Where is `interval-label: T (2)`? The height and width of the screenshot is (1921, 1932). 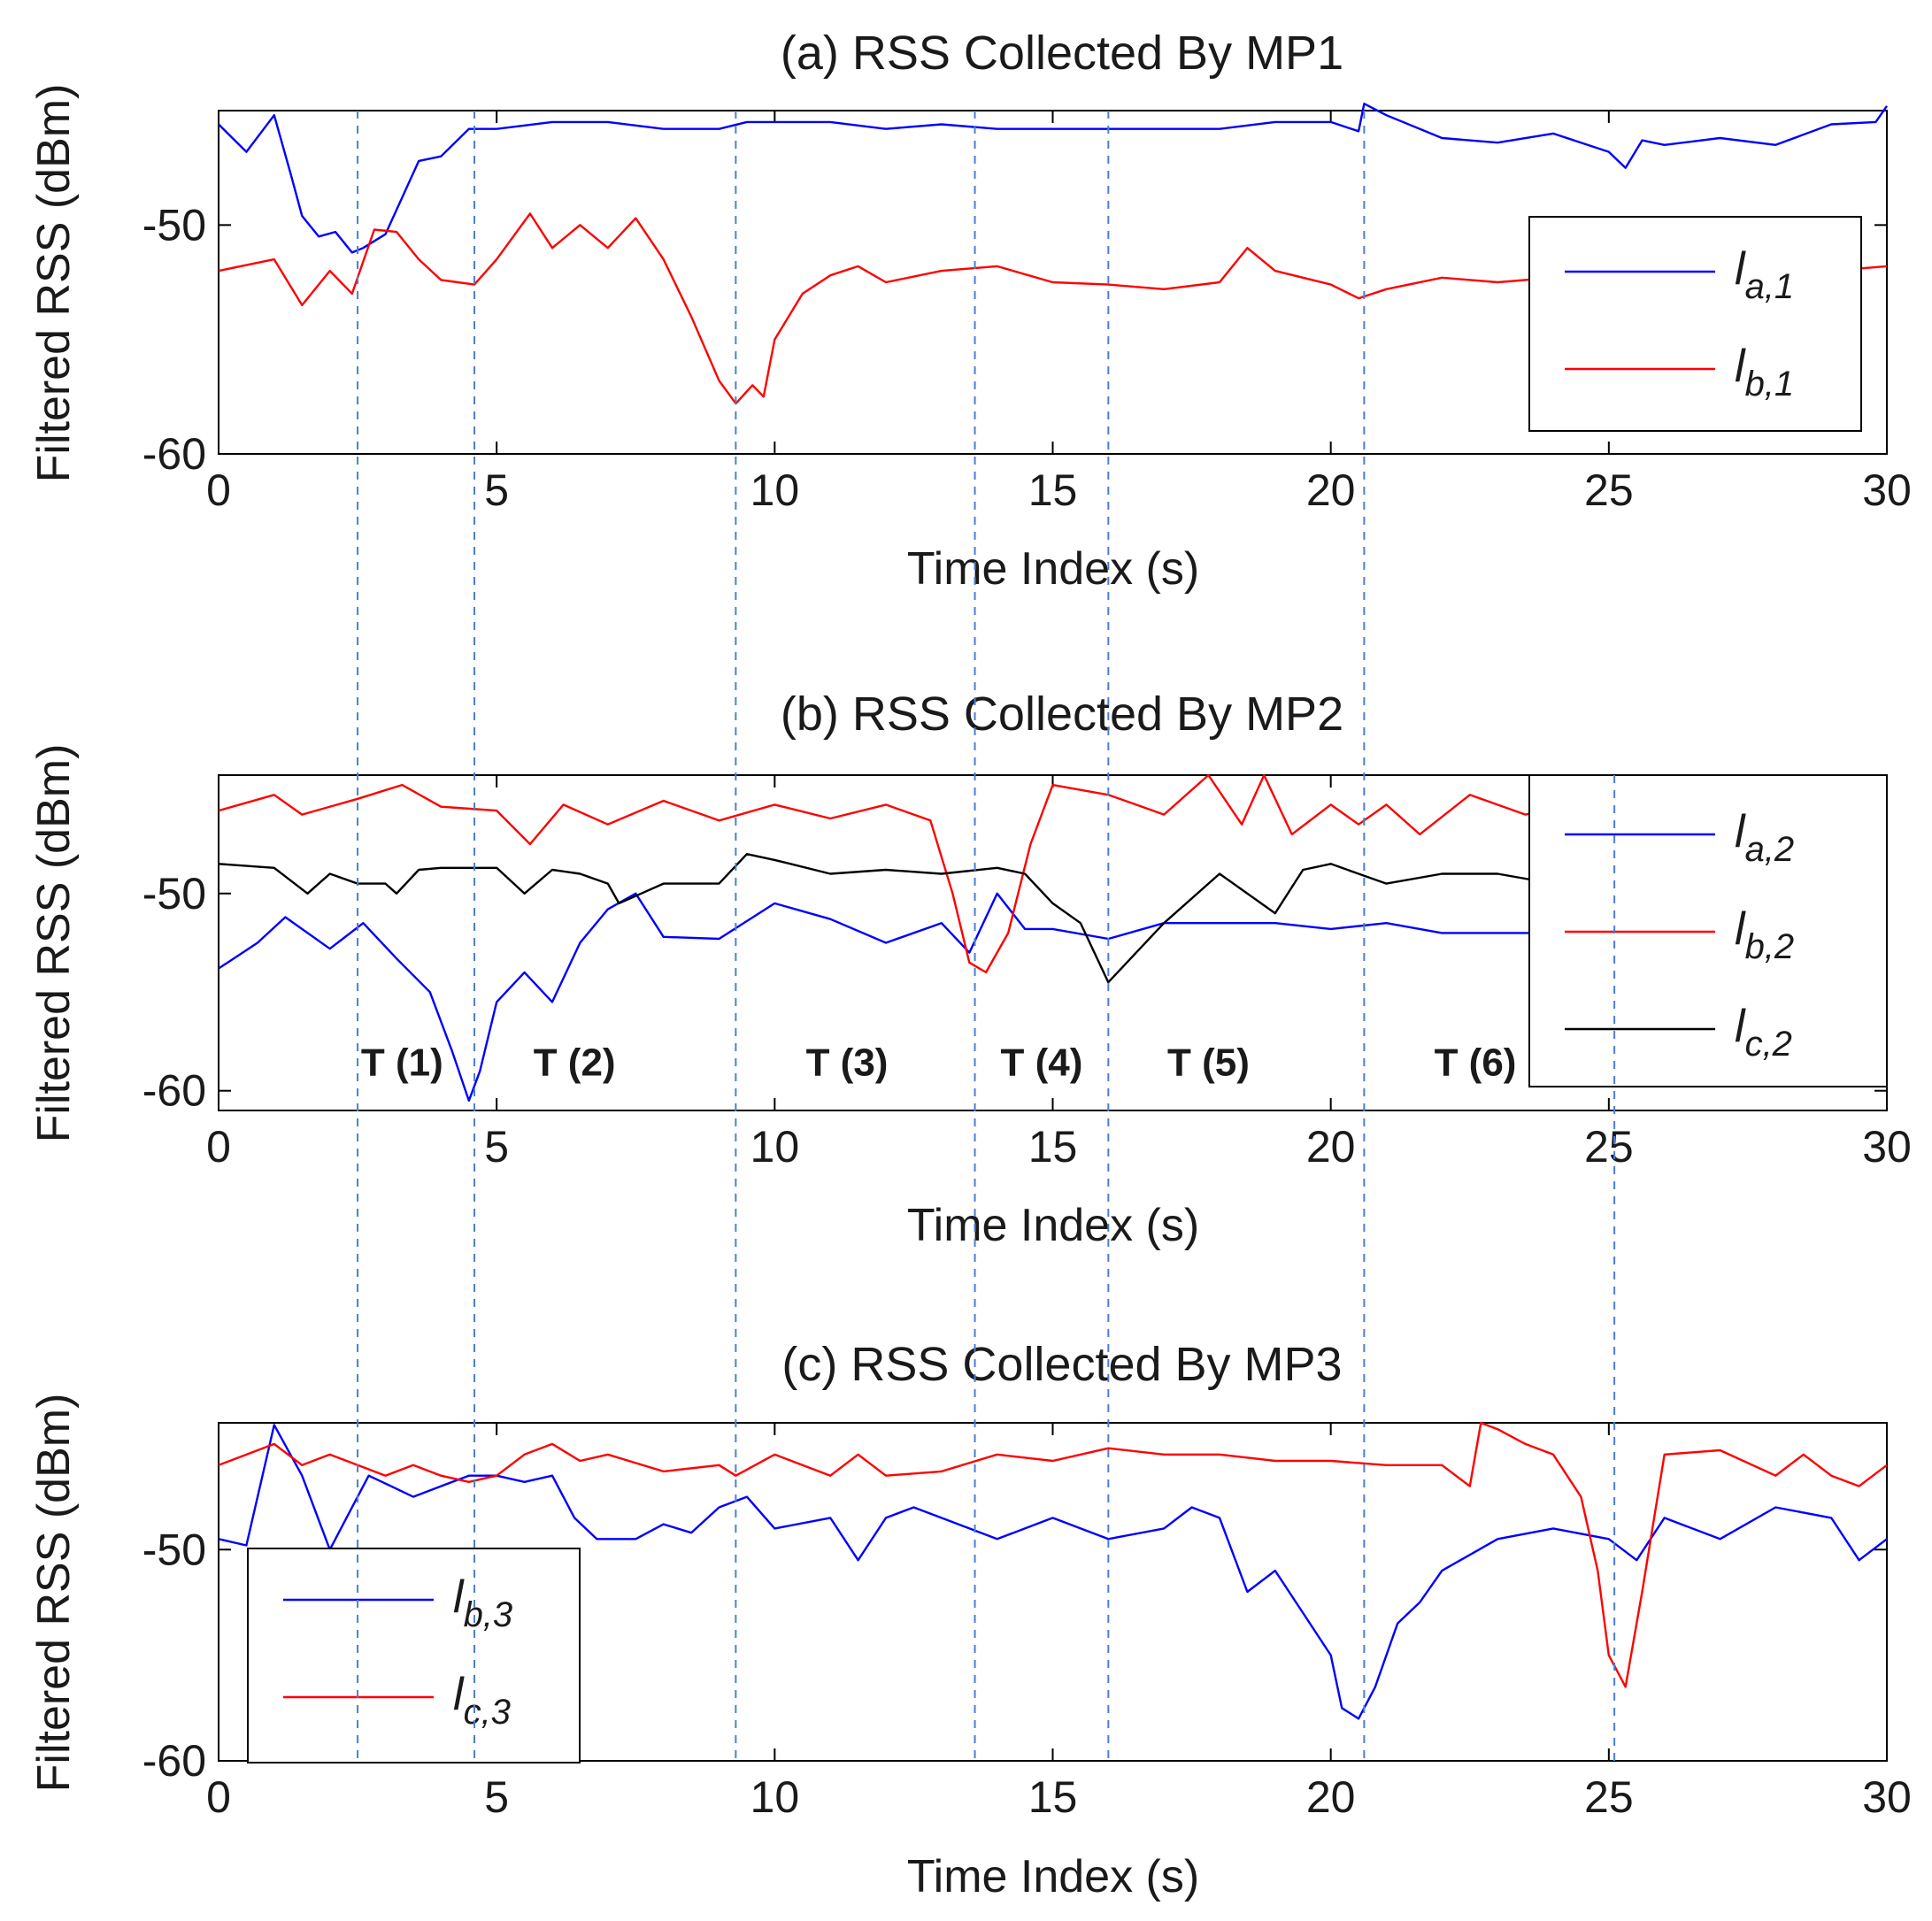 interval-label: T (2) is located at coordinates (575, 1062).